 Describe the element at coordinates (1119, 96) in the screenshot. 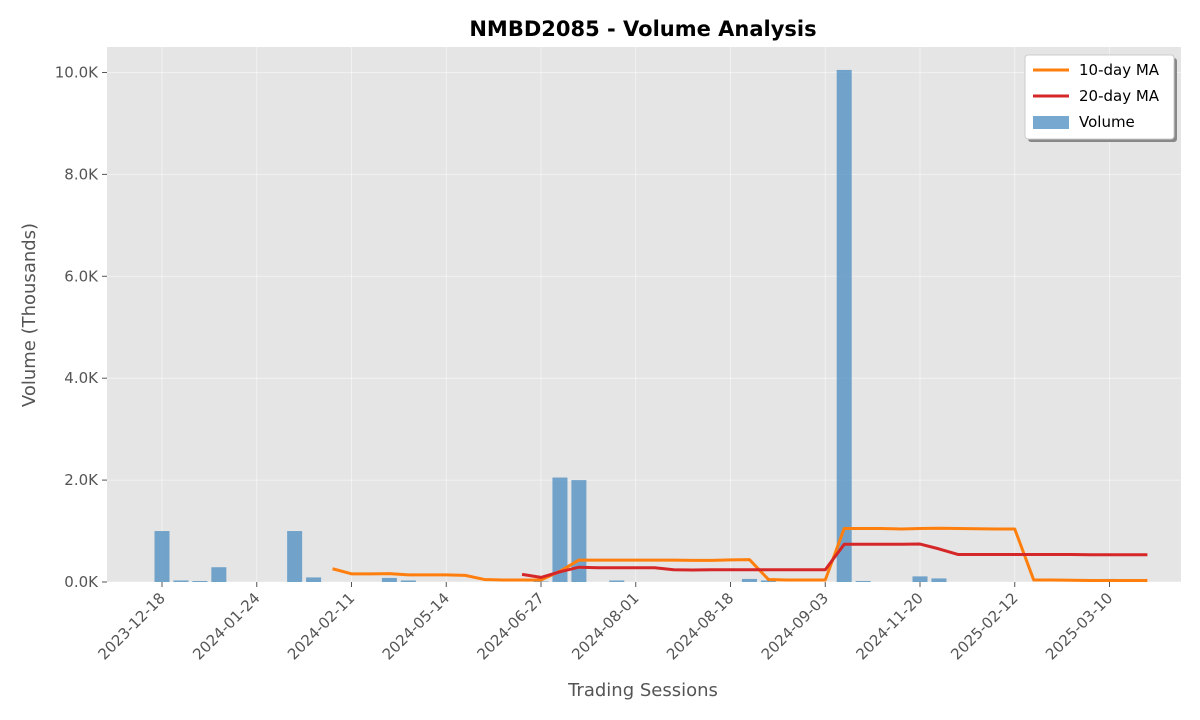

I see `legend-label: 20-day MA` at that location.